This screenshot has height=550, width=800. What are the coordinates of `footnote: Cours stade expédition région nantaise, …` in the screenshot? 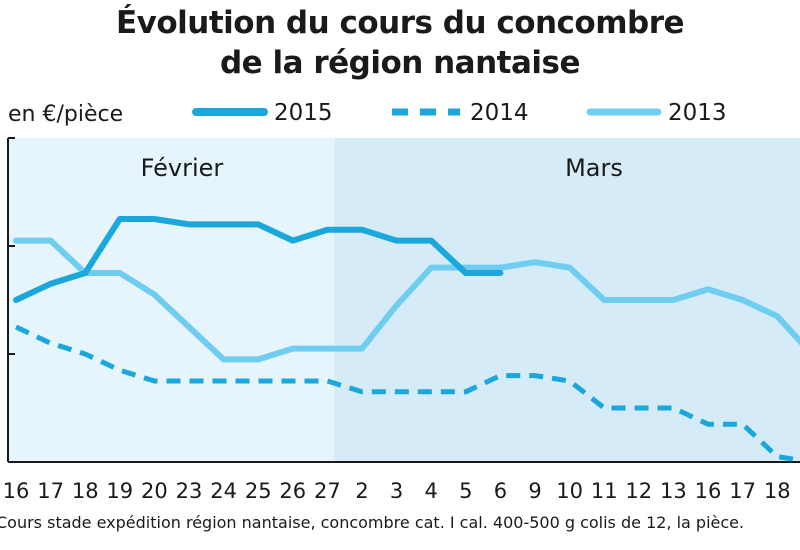 It's located at (372, 522).